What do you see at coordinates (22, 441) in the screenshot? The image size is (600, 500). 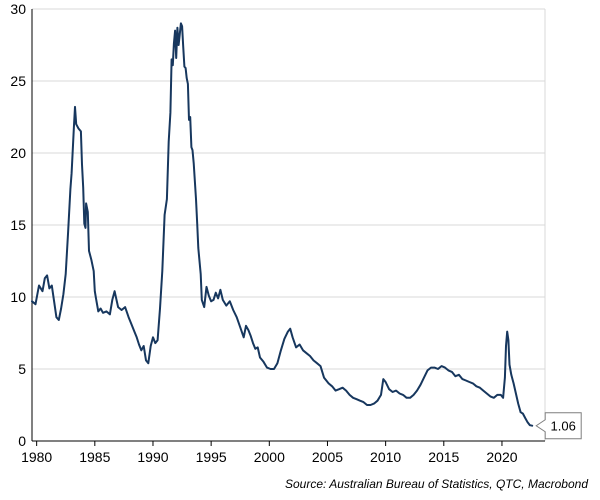 I see `y-tick-label: 0` at bounding box center [22, 441].